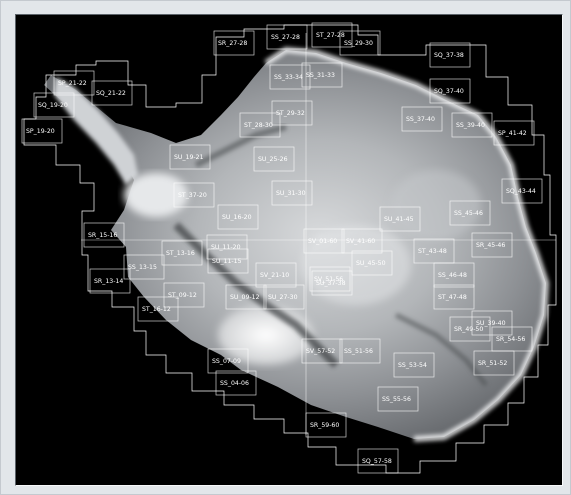 This screenshot has width=571, height=495. I want to click on tile-label-sv-51-56: SV_51-56, so click(328, 279).